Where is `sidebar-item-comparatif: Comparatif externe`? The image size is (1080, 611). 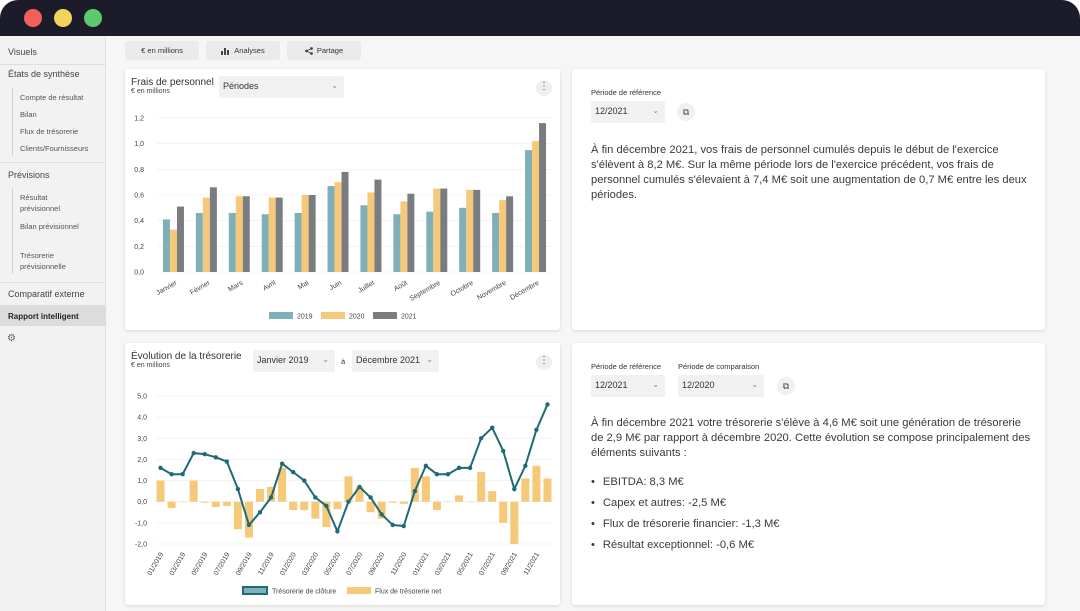
sidebar-item-comparatif: Comparatif externe is located at coordinates (46, 294).